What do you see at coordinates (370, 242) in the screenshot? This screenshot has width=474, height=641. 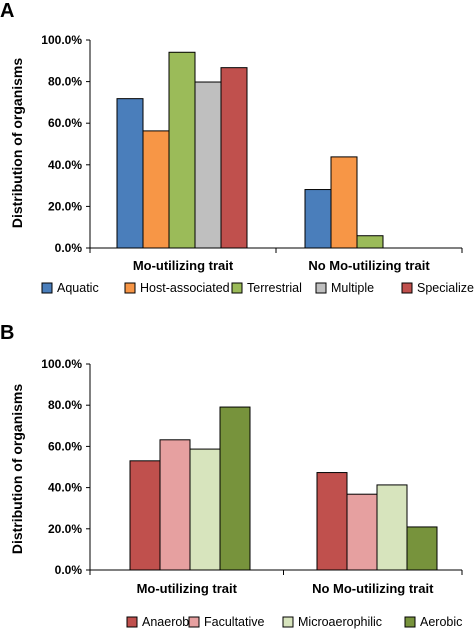 I see `bar-terrestrial-no-mo-utilizing` at bounding box center [370, 242].